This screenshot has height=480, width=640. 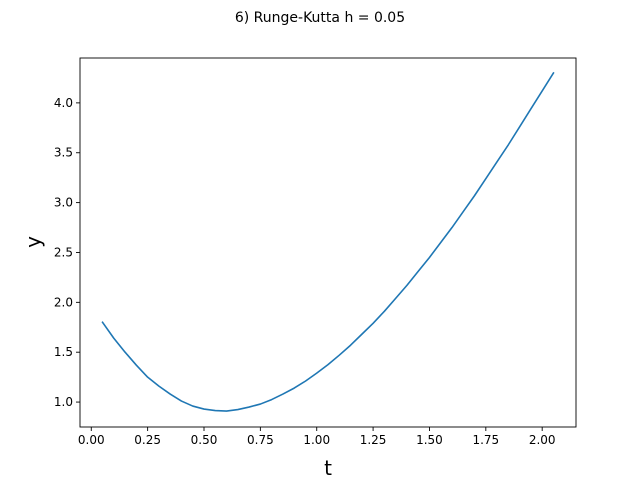 I want to click on x-axis-label: t, so click(x=328, y=468).